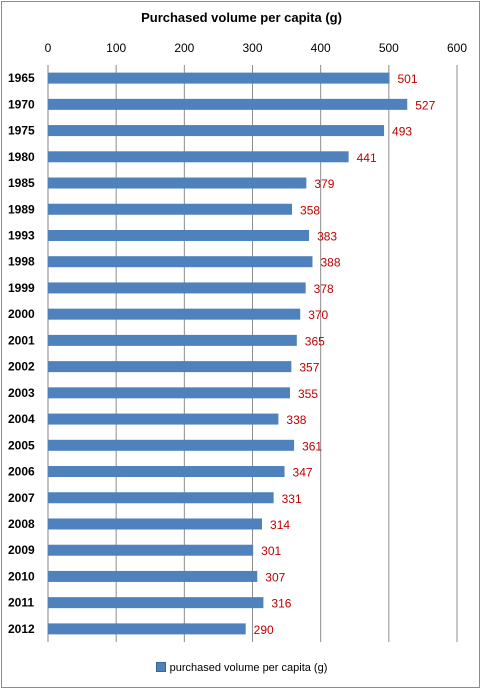  What do you see at coordinates (324, 289) in the screenshot?
I see `data-label: 378` at bounding box center [324, 289].